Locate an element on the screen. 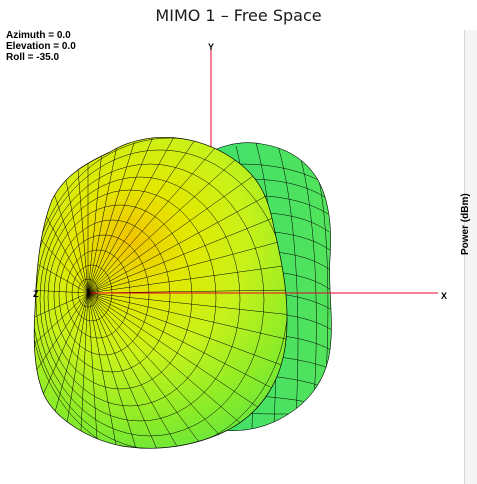  elevation-readout: Elevation = 0.0 is located at coordinates (41, 46).